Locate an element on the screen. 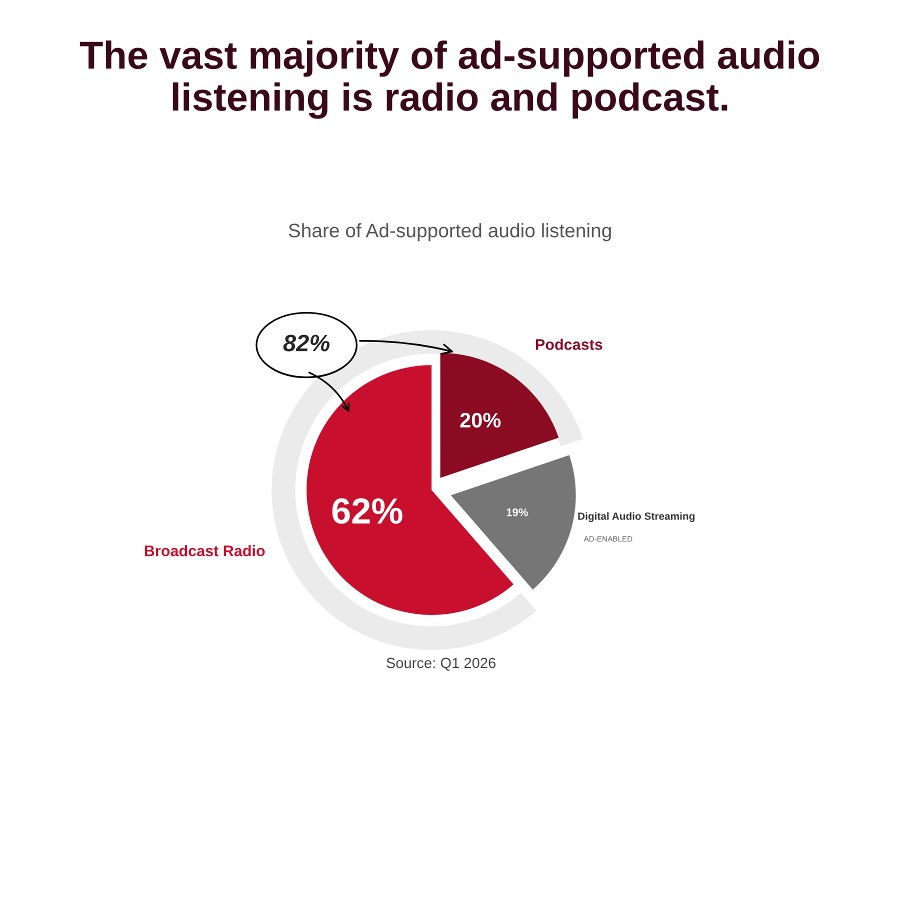 Image resolution: width=900 pixels, height=900 pixels. data-label: 19% is located at coordinates (517, 512).